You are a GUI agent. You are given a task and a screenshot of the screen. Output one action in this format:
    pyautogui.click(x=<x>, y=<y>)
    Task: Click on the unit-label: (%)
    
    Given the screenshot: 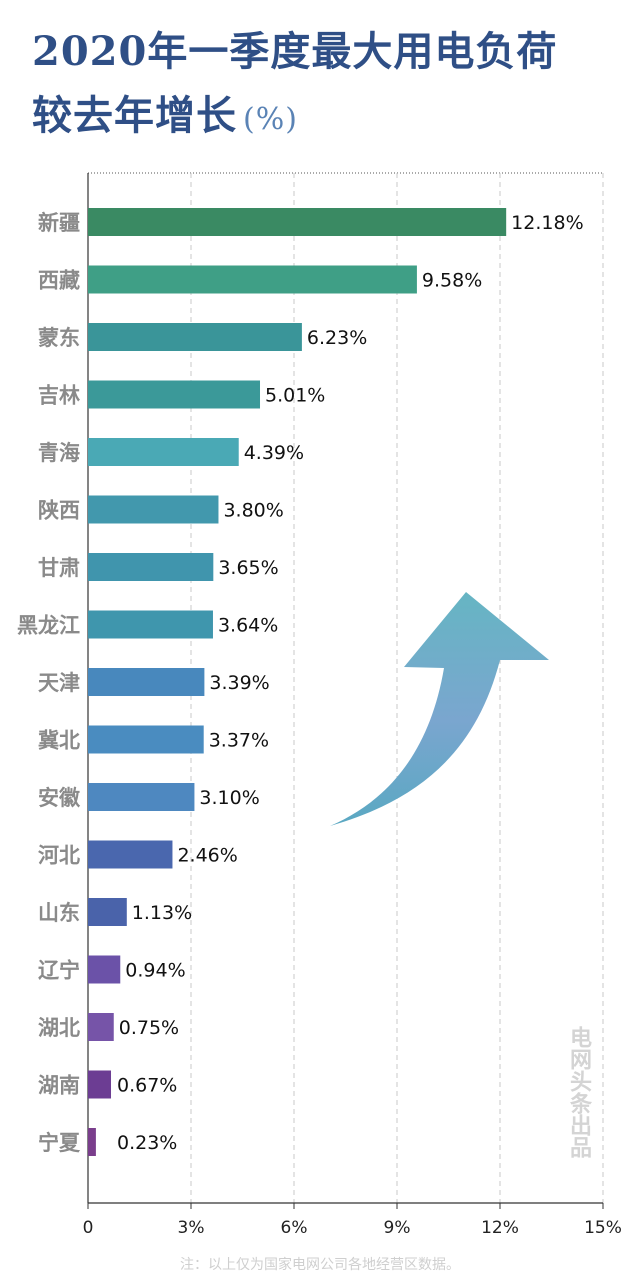 What is the action you would take?
    pyautogui.click(x=270, y=119)
    